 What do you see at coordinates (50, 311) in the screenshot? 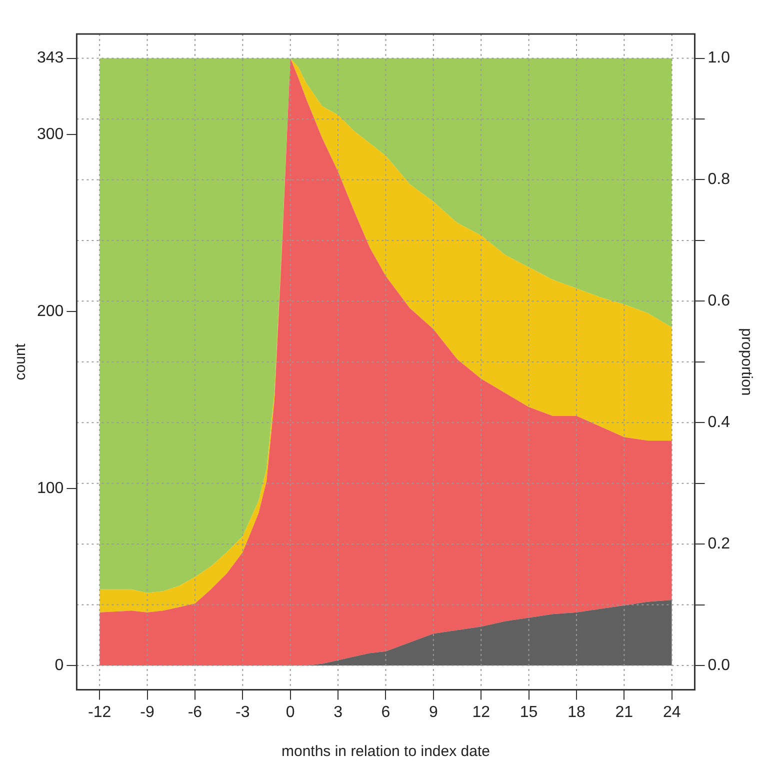
I see `y-tick-label: 200` at bounding box center [50, 311].